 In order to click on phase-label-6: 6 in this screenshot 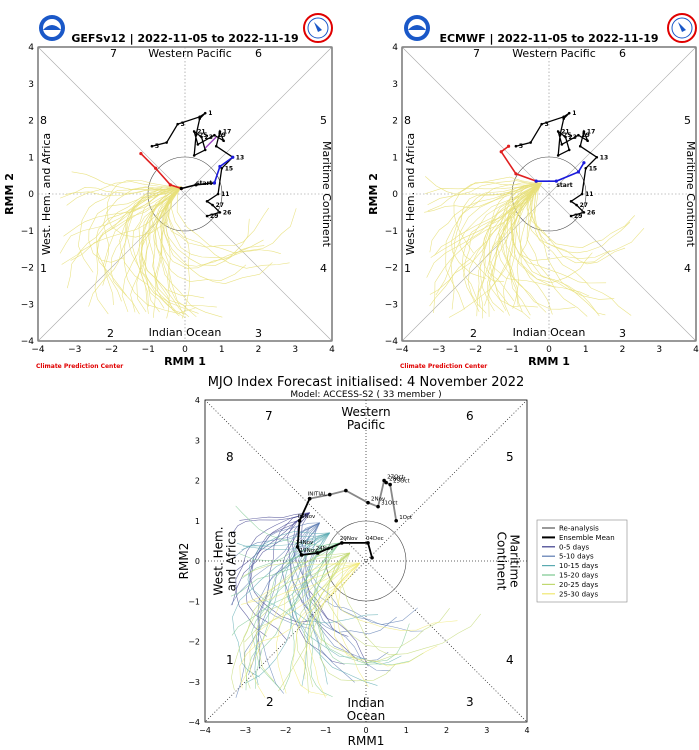, I will do `click(470, 416)`.